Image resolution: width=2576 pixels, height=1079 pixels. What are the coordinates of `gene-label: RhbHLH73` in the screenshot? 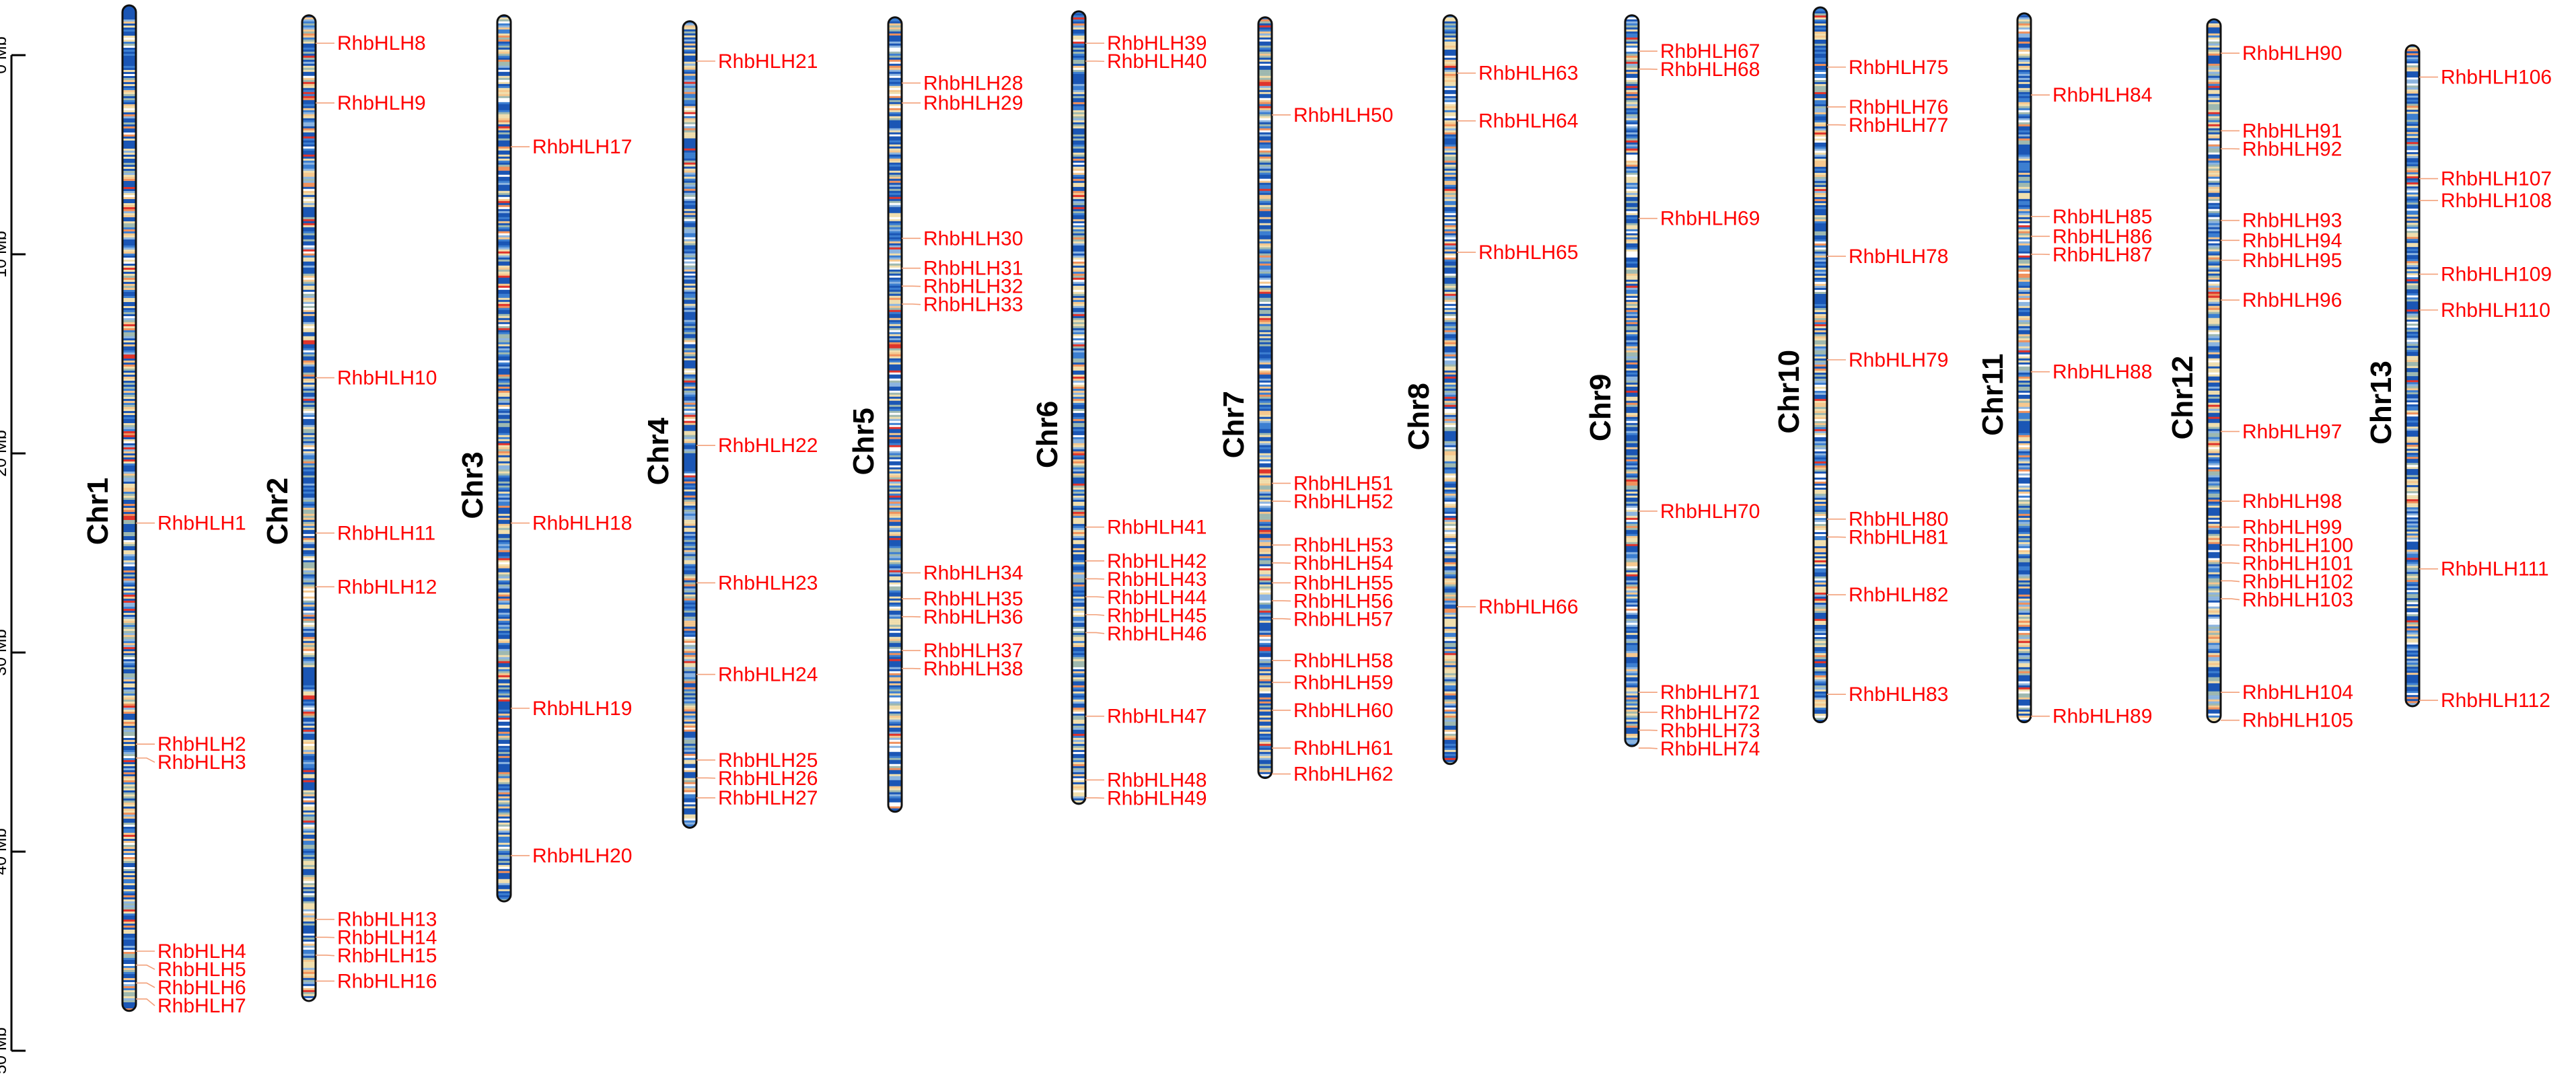 It's located at (1710, 731).